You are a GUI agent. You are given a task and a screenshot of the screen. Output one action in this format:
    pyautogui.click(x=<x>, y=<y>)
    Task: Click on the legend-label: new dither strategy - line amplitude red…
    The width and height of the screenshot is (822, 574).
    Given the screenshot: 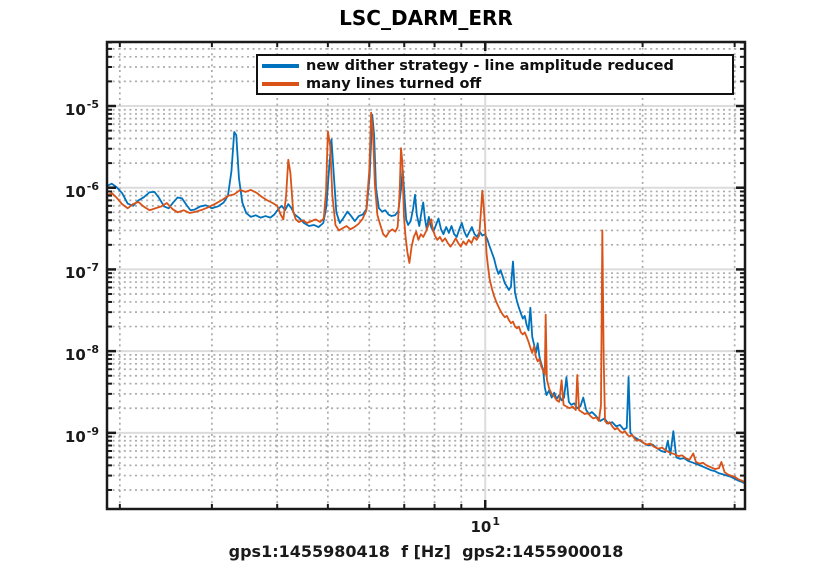 What is the action you would take?
    pyautogui.click(x=490, y=66)
    